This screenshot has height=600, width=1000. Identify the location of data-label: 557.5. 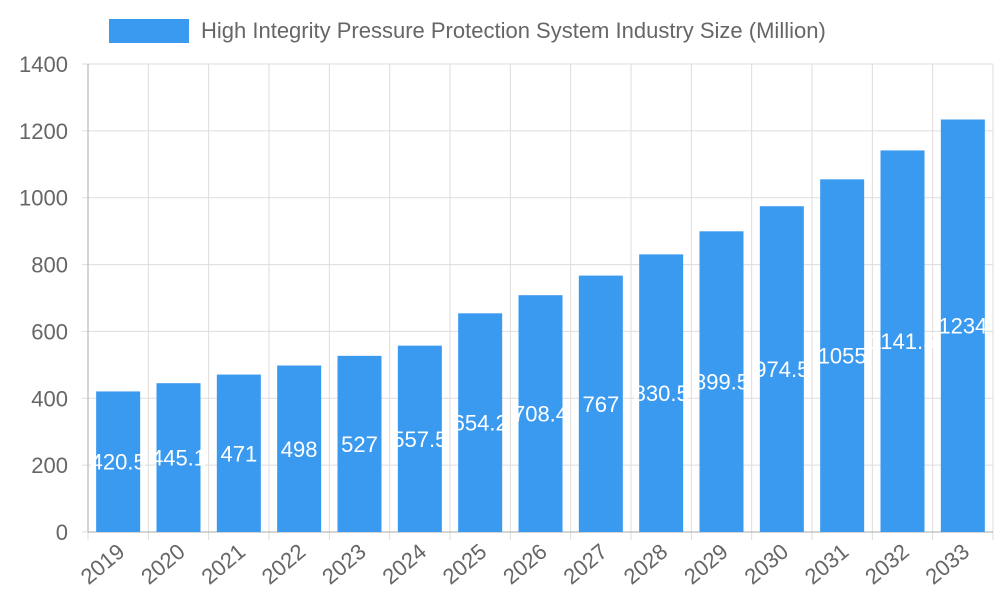
(419, 439).